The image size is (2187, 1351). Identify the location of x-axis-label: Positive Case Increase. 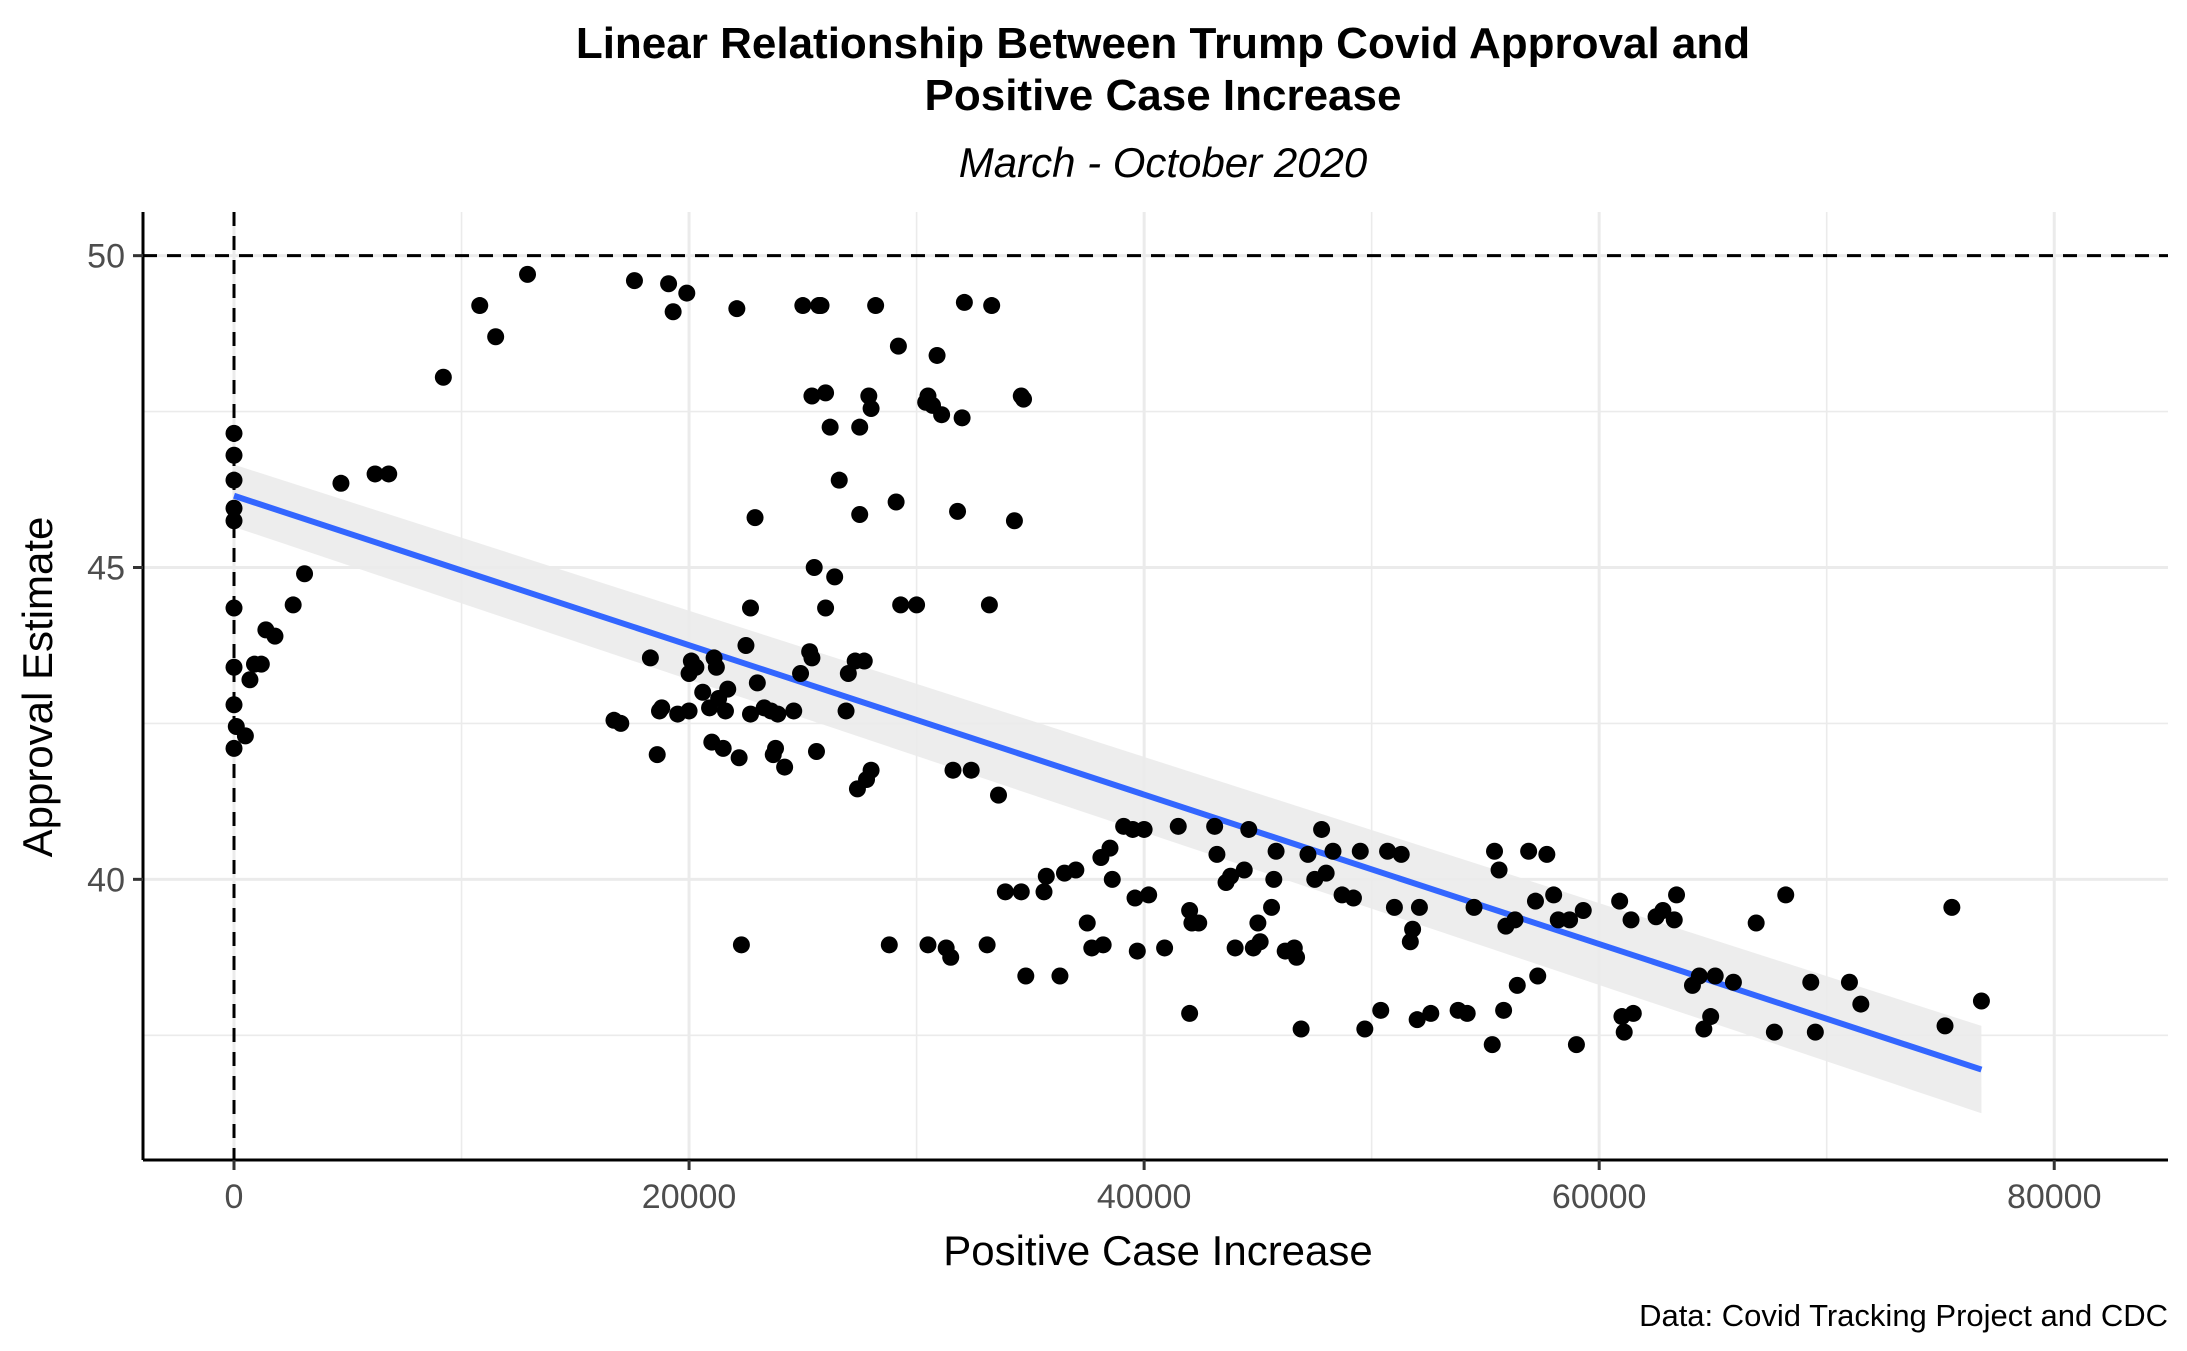
(1158, 1250).